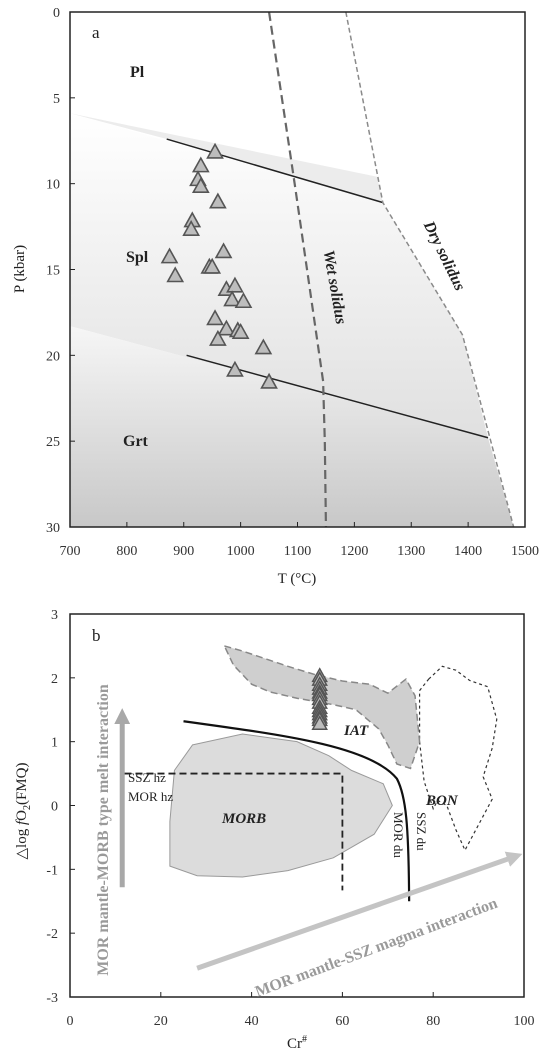 The width and height of the screenshot is (550, 1058). What do you see at coordinates (52, 870) in the screenshot?
I see `b-y-tick-label: -1` at bounding box center [52, 870].